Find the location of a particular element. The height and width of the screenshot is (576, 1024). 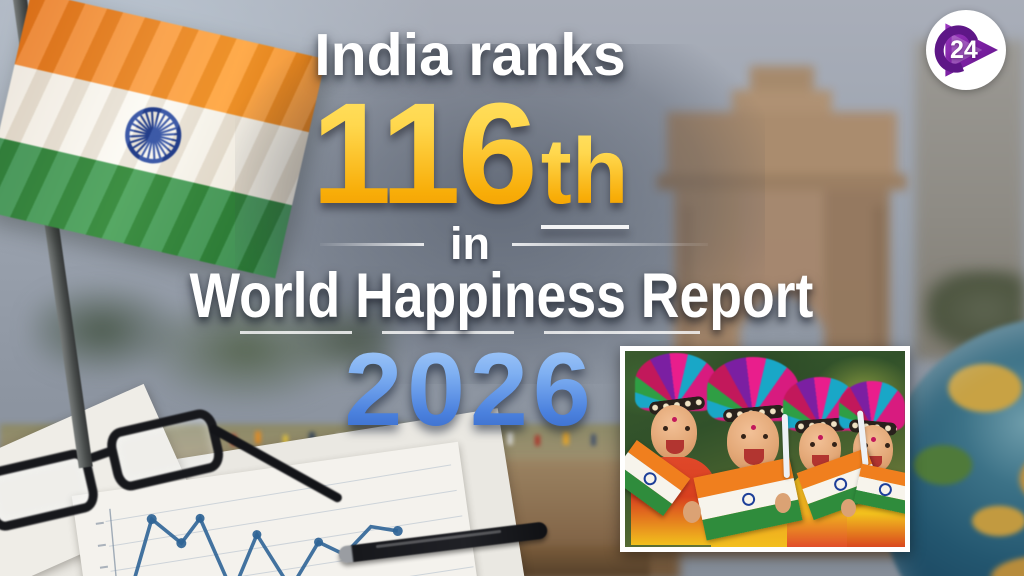

headline-year: 2026 is located at coordinates (470, 390).